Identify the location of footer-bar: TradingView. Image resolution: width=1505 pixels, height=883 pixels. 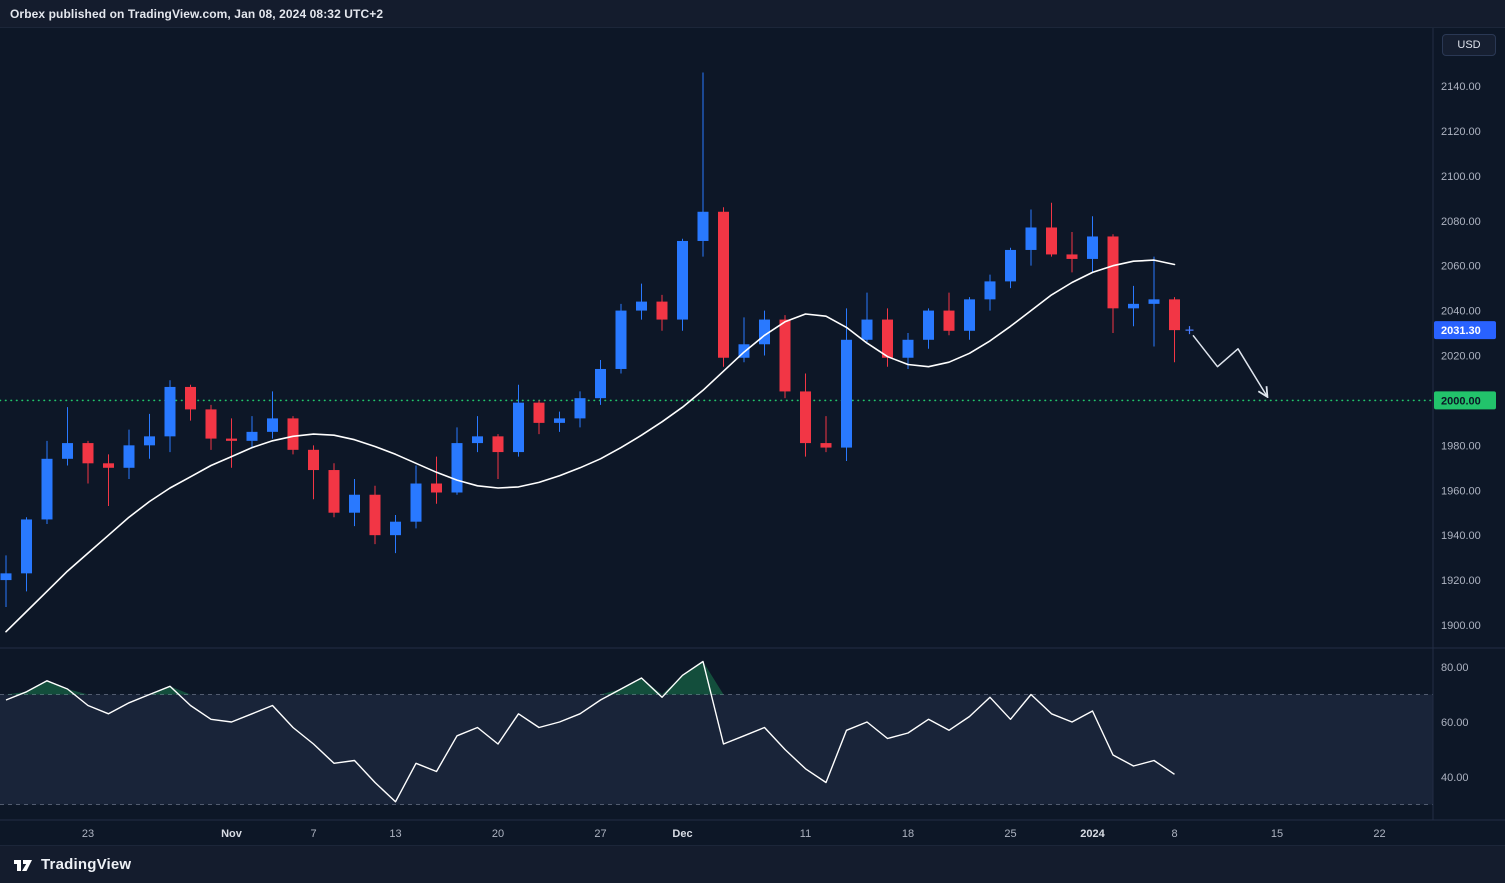
(752, 864).